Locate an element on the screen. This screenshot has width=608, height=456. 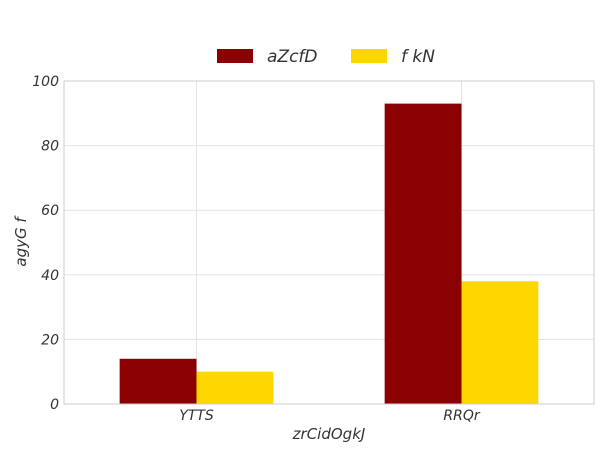
x-tick-label: YTTS is located at coordinates (196, 416).